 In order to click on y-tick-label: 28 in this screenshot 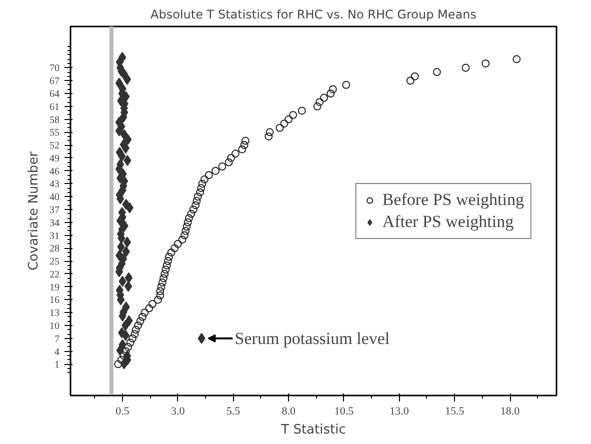, I will do `click(55, 249)`.